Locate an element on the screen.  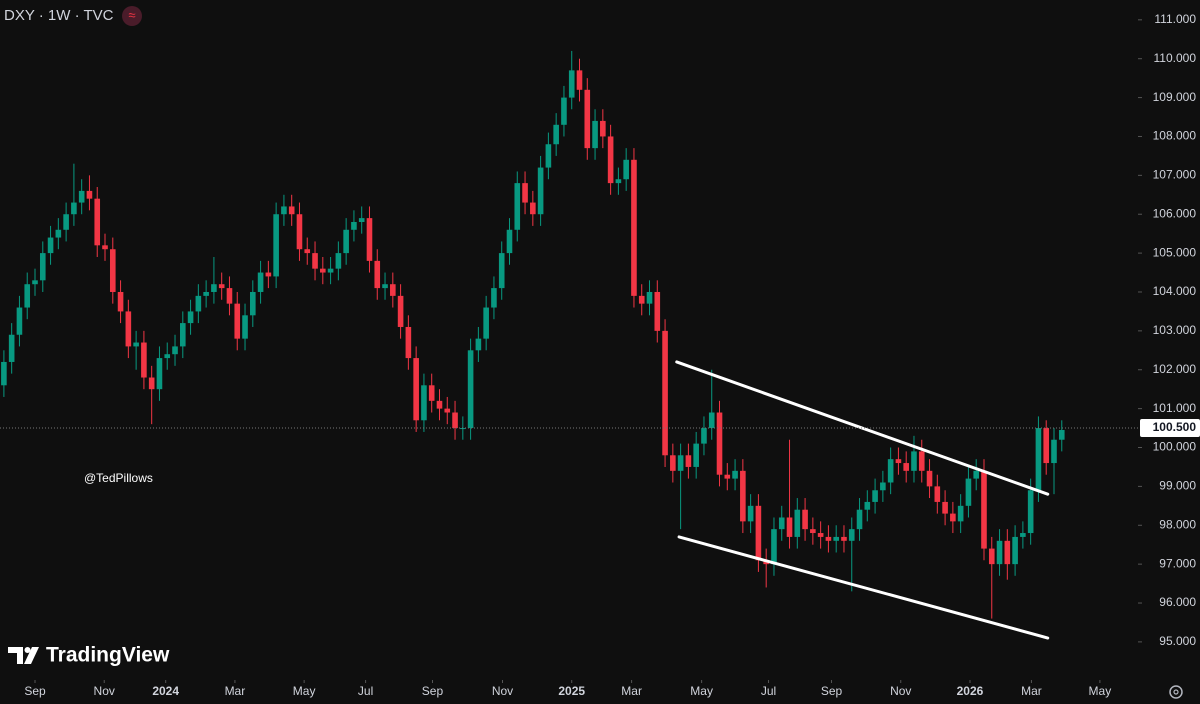
y-tick-label: 96.000 is located at coordinates (1177, 602).